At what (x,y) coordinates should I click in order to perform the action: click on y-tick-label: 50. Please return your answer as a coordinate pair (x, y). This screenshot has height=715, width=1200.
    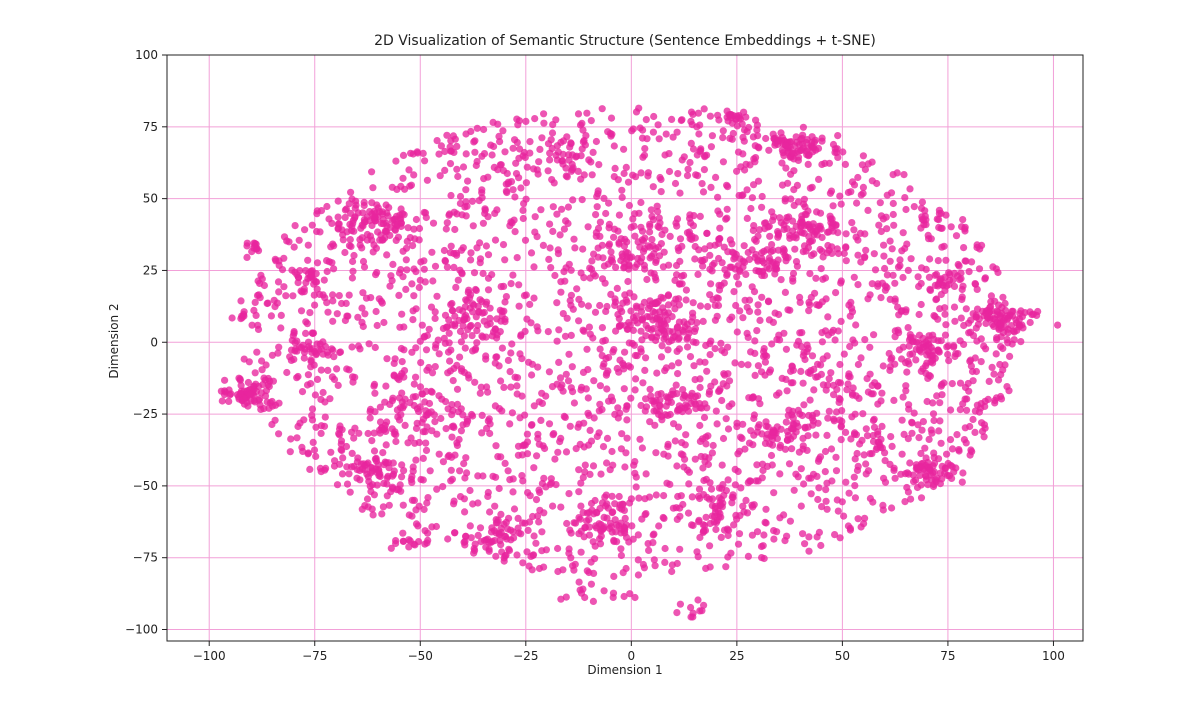
    Looking at the image, I should click on (150, 199).